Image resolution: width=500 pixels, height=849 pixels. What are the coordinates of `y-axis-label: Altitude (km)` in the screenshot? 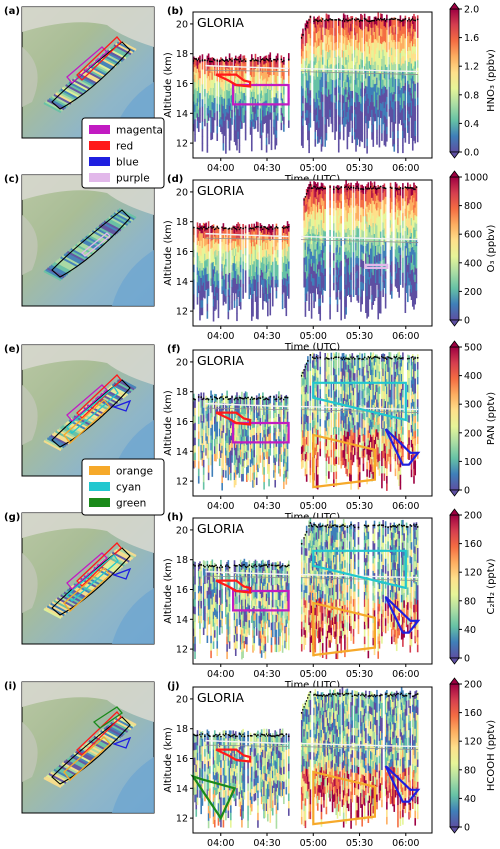 It's located at (168, 253).